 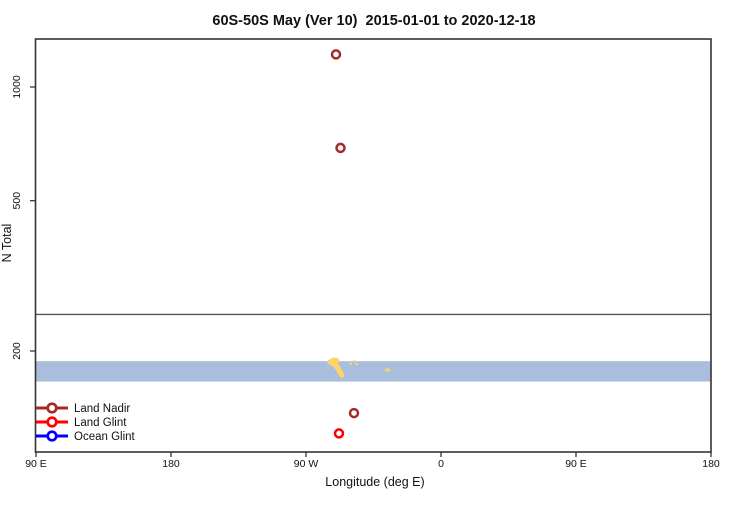 What do you see at coordinates (345, 244) in the screenshot?
I see `data-points` at bounding box center [345, 244].